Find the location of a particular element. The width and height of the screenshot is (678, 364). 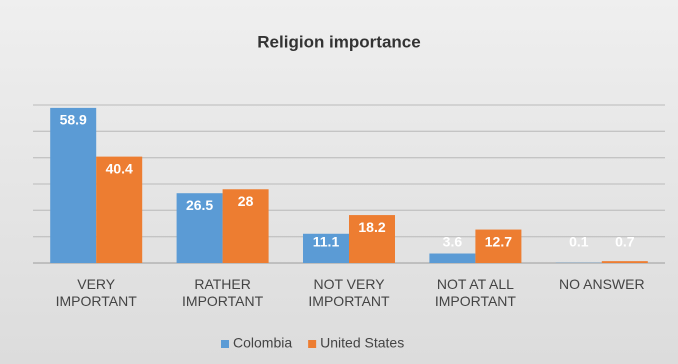

x-tick-label: RATHER IMPORTANT is located at coordinates (223, 292).